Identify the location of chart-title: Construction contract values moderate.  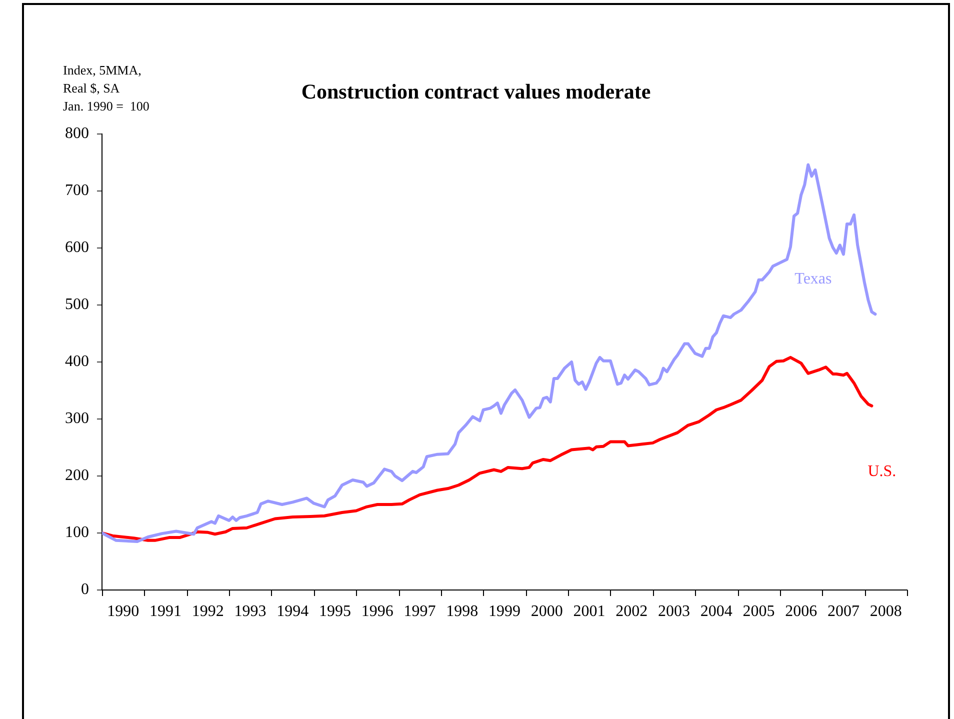
(476, 91).